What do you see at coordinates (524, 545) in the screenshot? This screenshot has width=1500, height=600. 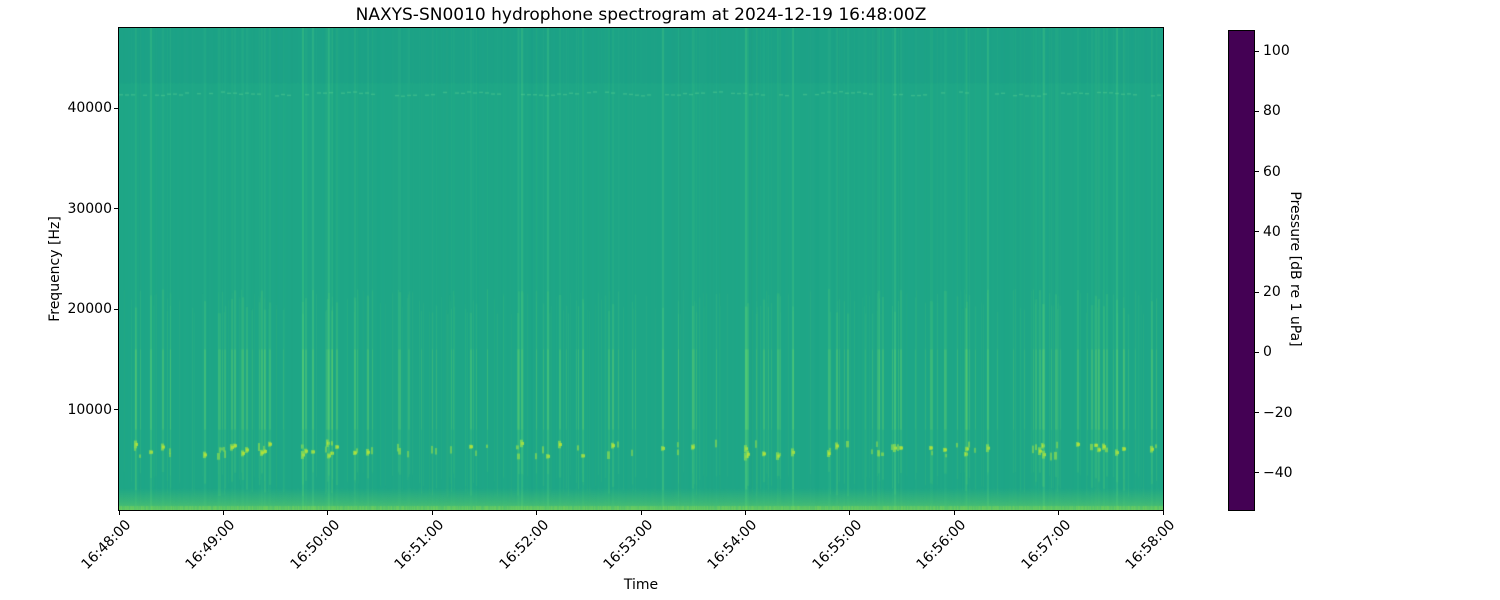 I see `x-tick-label: 16:52:00` at bounding box center [524, 545].